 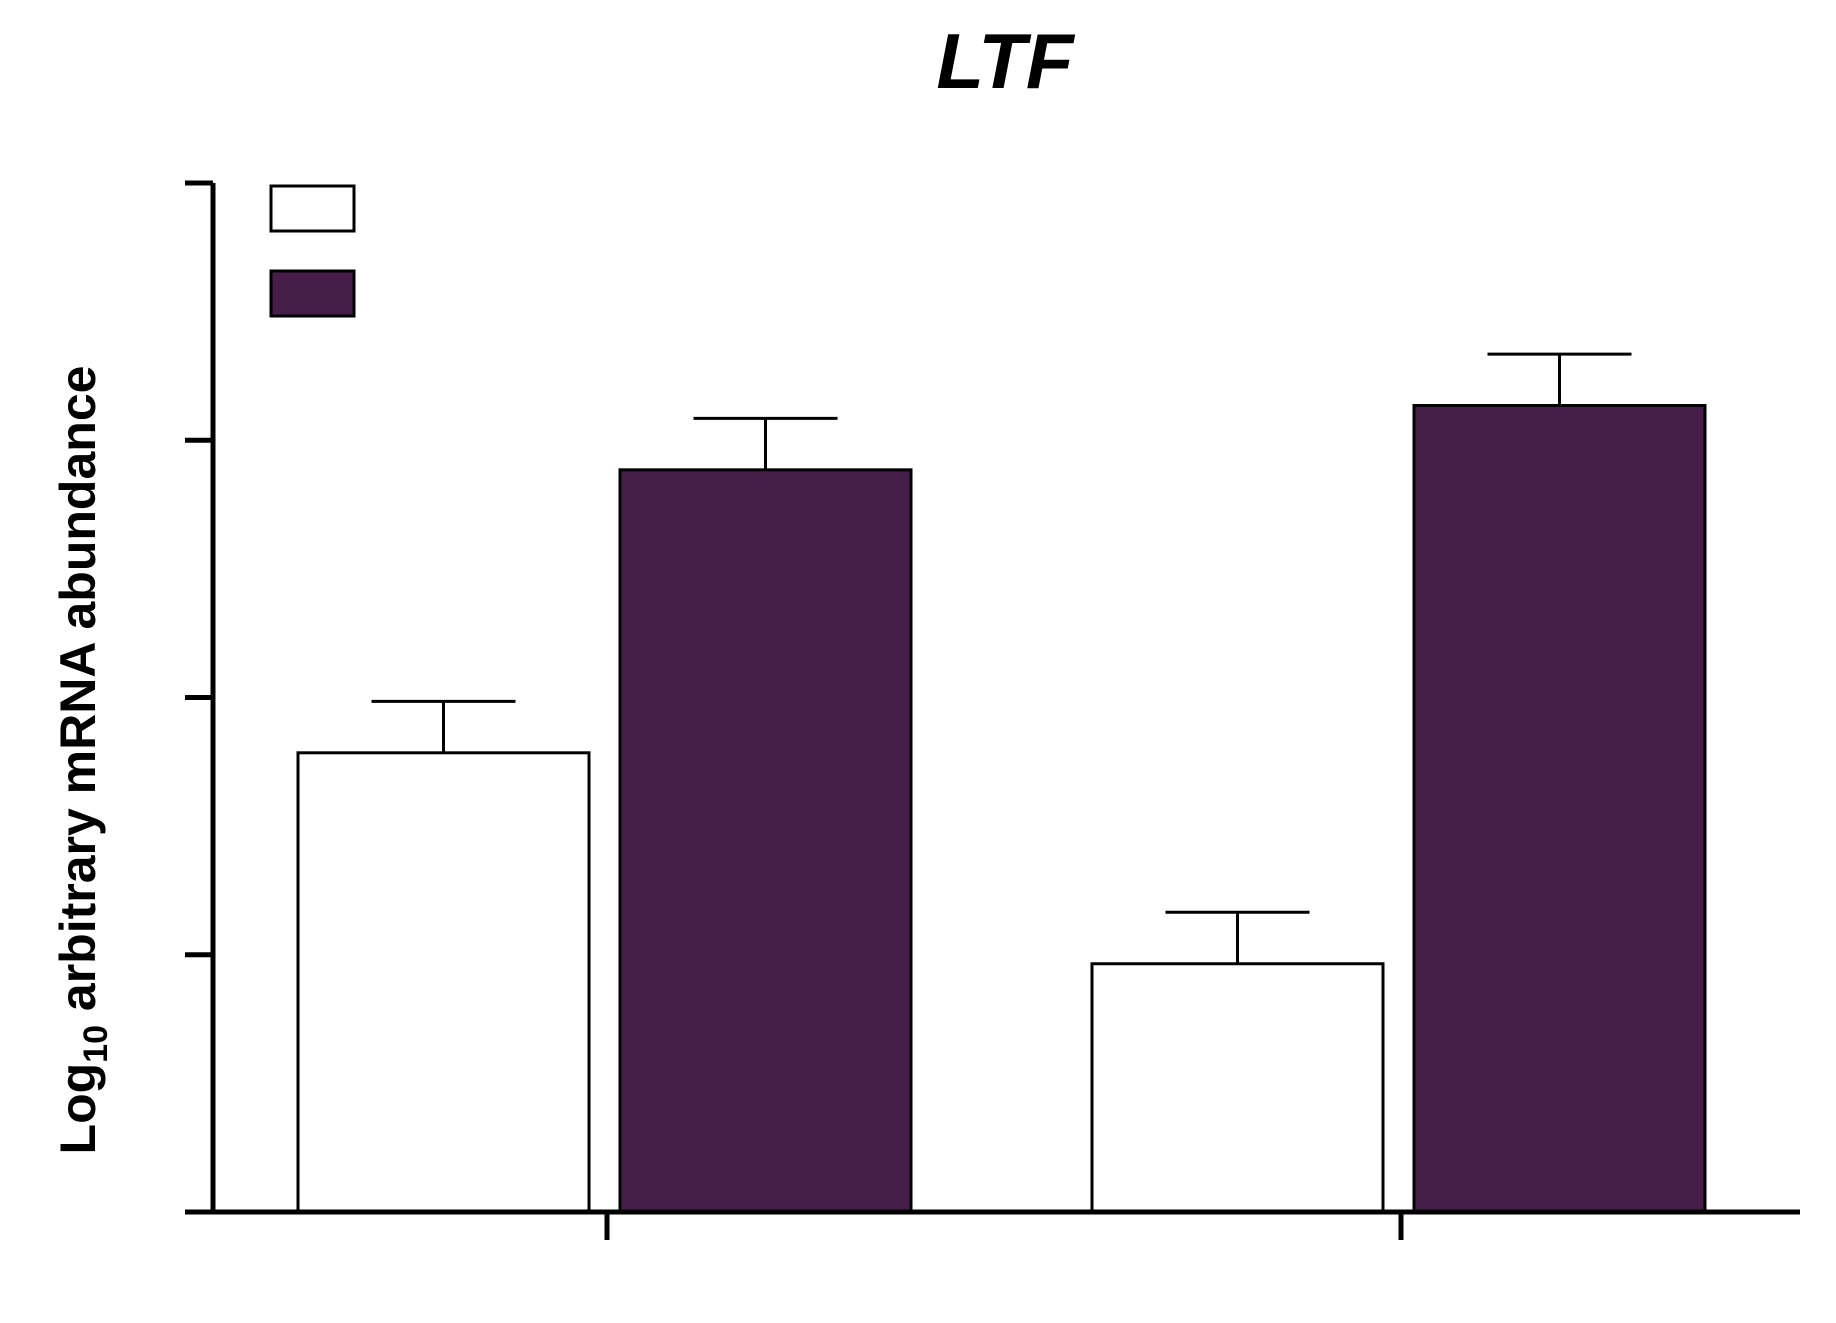 I want to click on chart-title: LTF, so click(x=1006, y=61).